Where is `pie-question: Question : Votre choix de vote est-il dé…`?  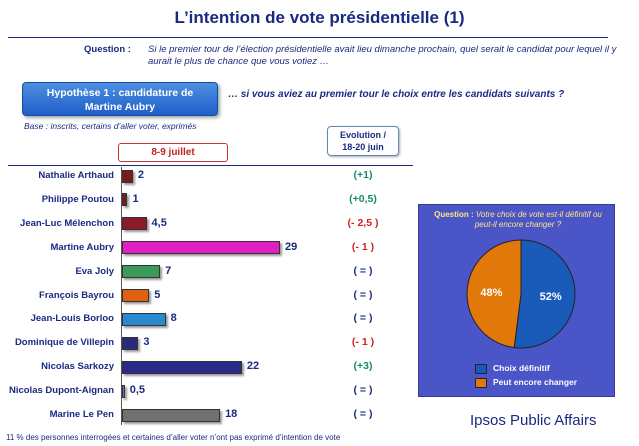
pie-question: Question : Votre choix de vote est-il dé… is located at coordinates (518, 220).